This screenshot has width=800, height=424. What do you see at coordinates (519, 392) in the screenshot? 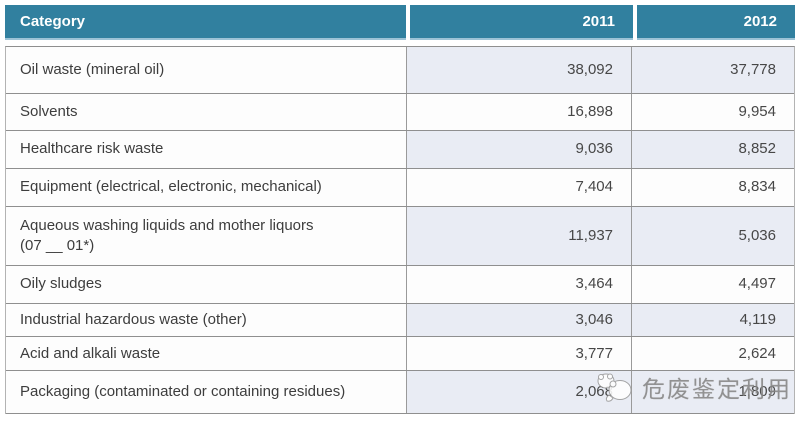
I see `value-2011-cell: 2,068` at bounding box center [519, 392].